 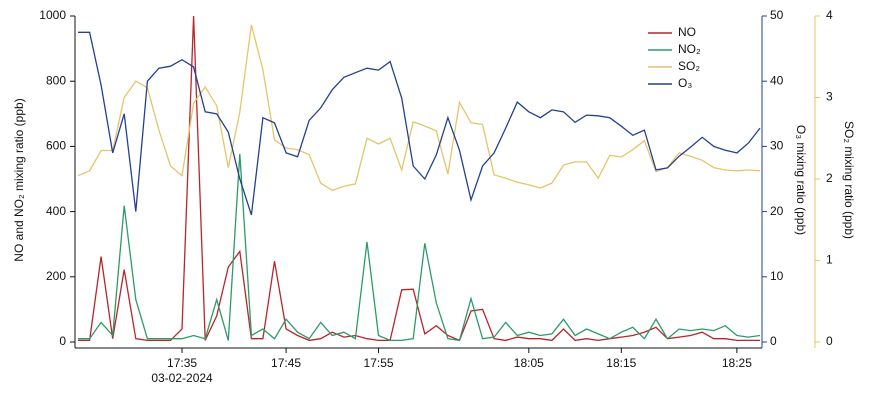 I want to click on y3-axis-label: SO₂ mixing ratio (ppb), so click(x=849, y=180).